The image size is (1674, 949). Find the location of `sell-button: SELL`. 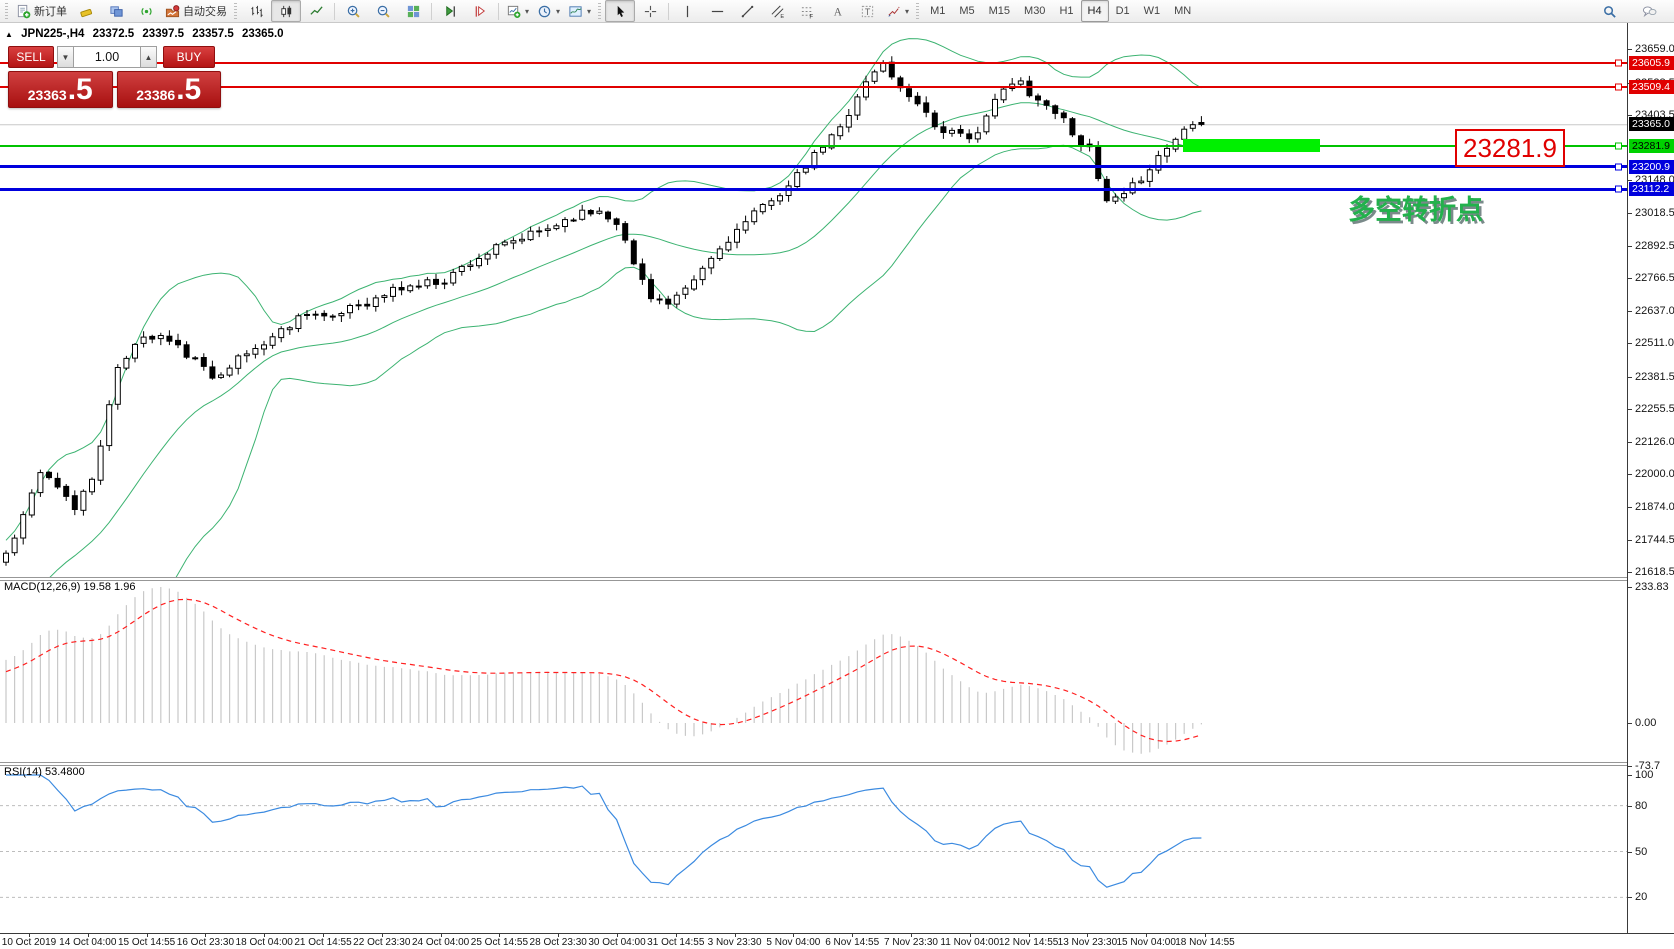

sell-button: SELL is located at coordinates (31, 57).